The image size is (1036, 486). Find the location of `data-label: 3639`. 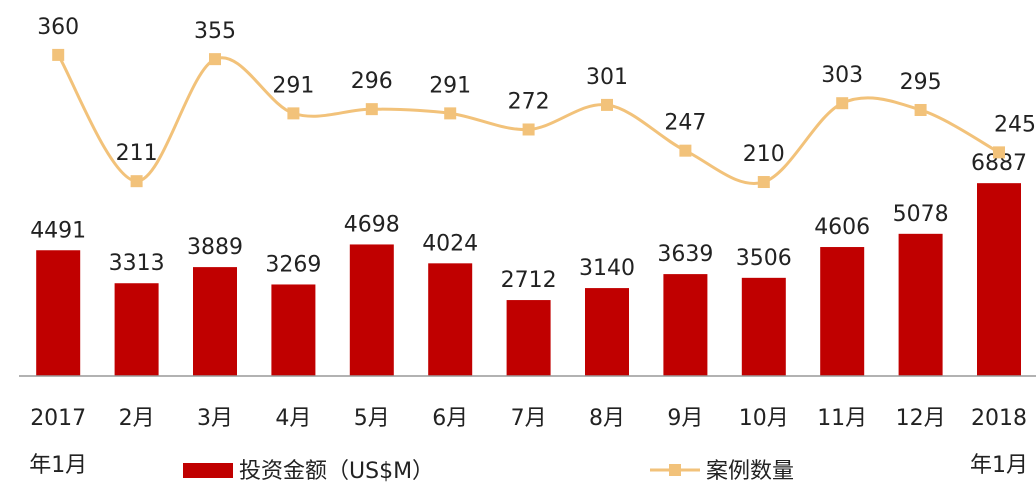

data-label: 3639 is located at coordinates (685, 254).